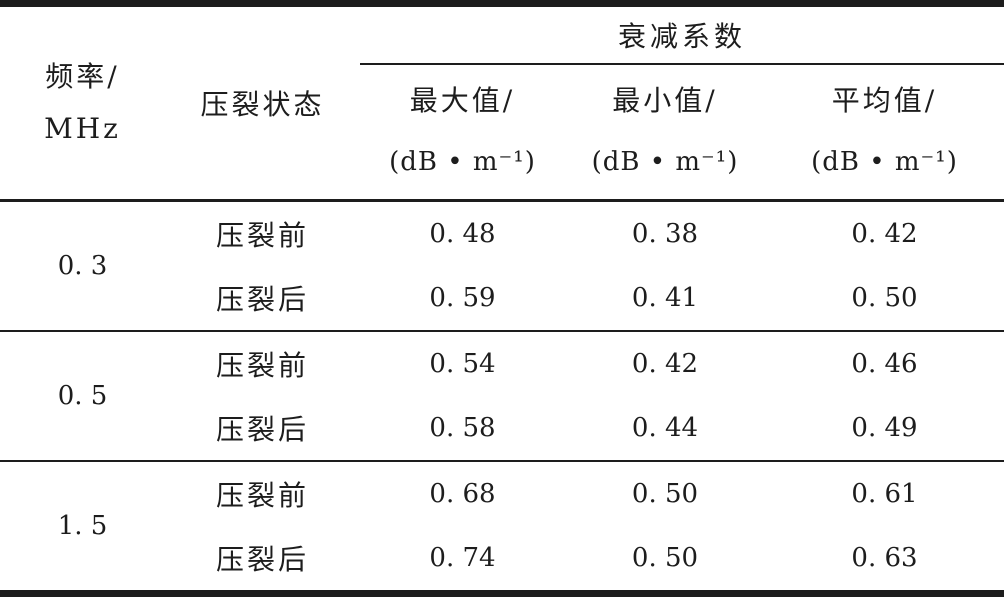 The width and height of the screenshot is (1004, 600). What do you see at coordinates (884, 363) in the screenshot?
I see `avg-value-cell: 0. 46` at bounding box center [884, 363].